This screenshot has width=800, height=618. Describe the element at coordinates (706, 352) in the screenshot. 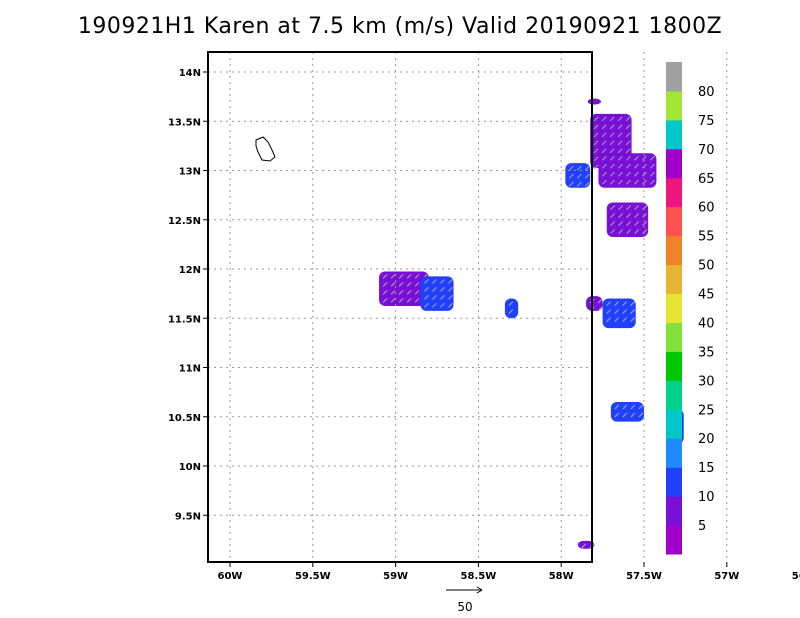

I see `colorbar-label: 35` at that location.